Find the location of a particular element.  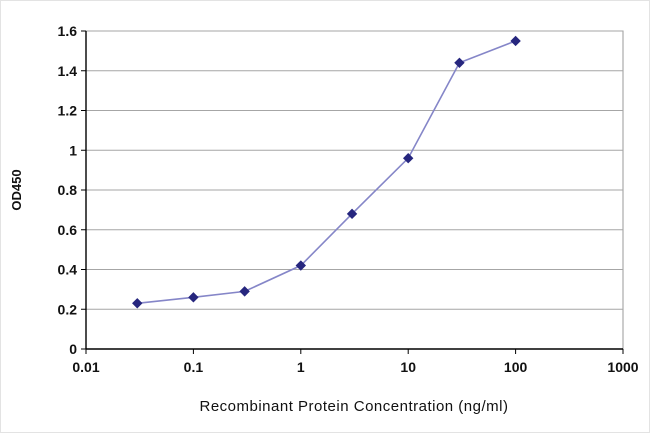

y-tick-label: 1.4 is located at coordinates (68, 71).